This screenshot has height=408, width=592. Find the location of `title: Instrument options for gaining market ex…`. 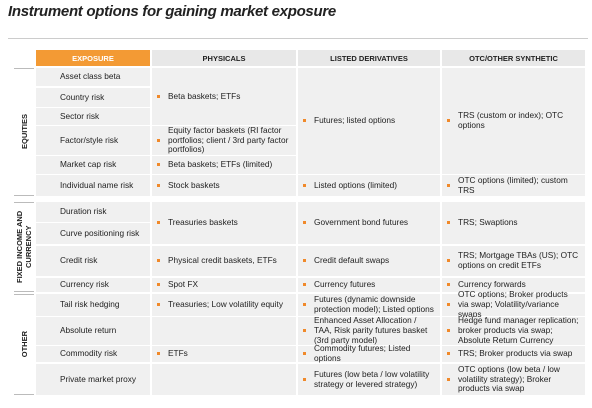

title: Instrument options for gaining market ex… is located at coordinates (172, 11).